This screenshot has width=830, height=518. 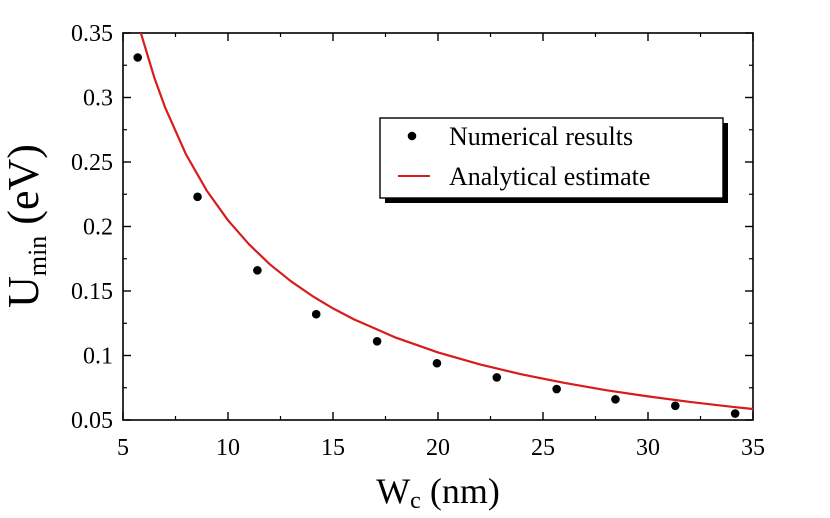 What do you see at coordinates (37, 256) in the screenshot?
I see `y-axis-title-sub: min` at bounding box center [37, 256].